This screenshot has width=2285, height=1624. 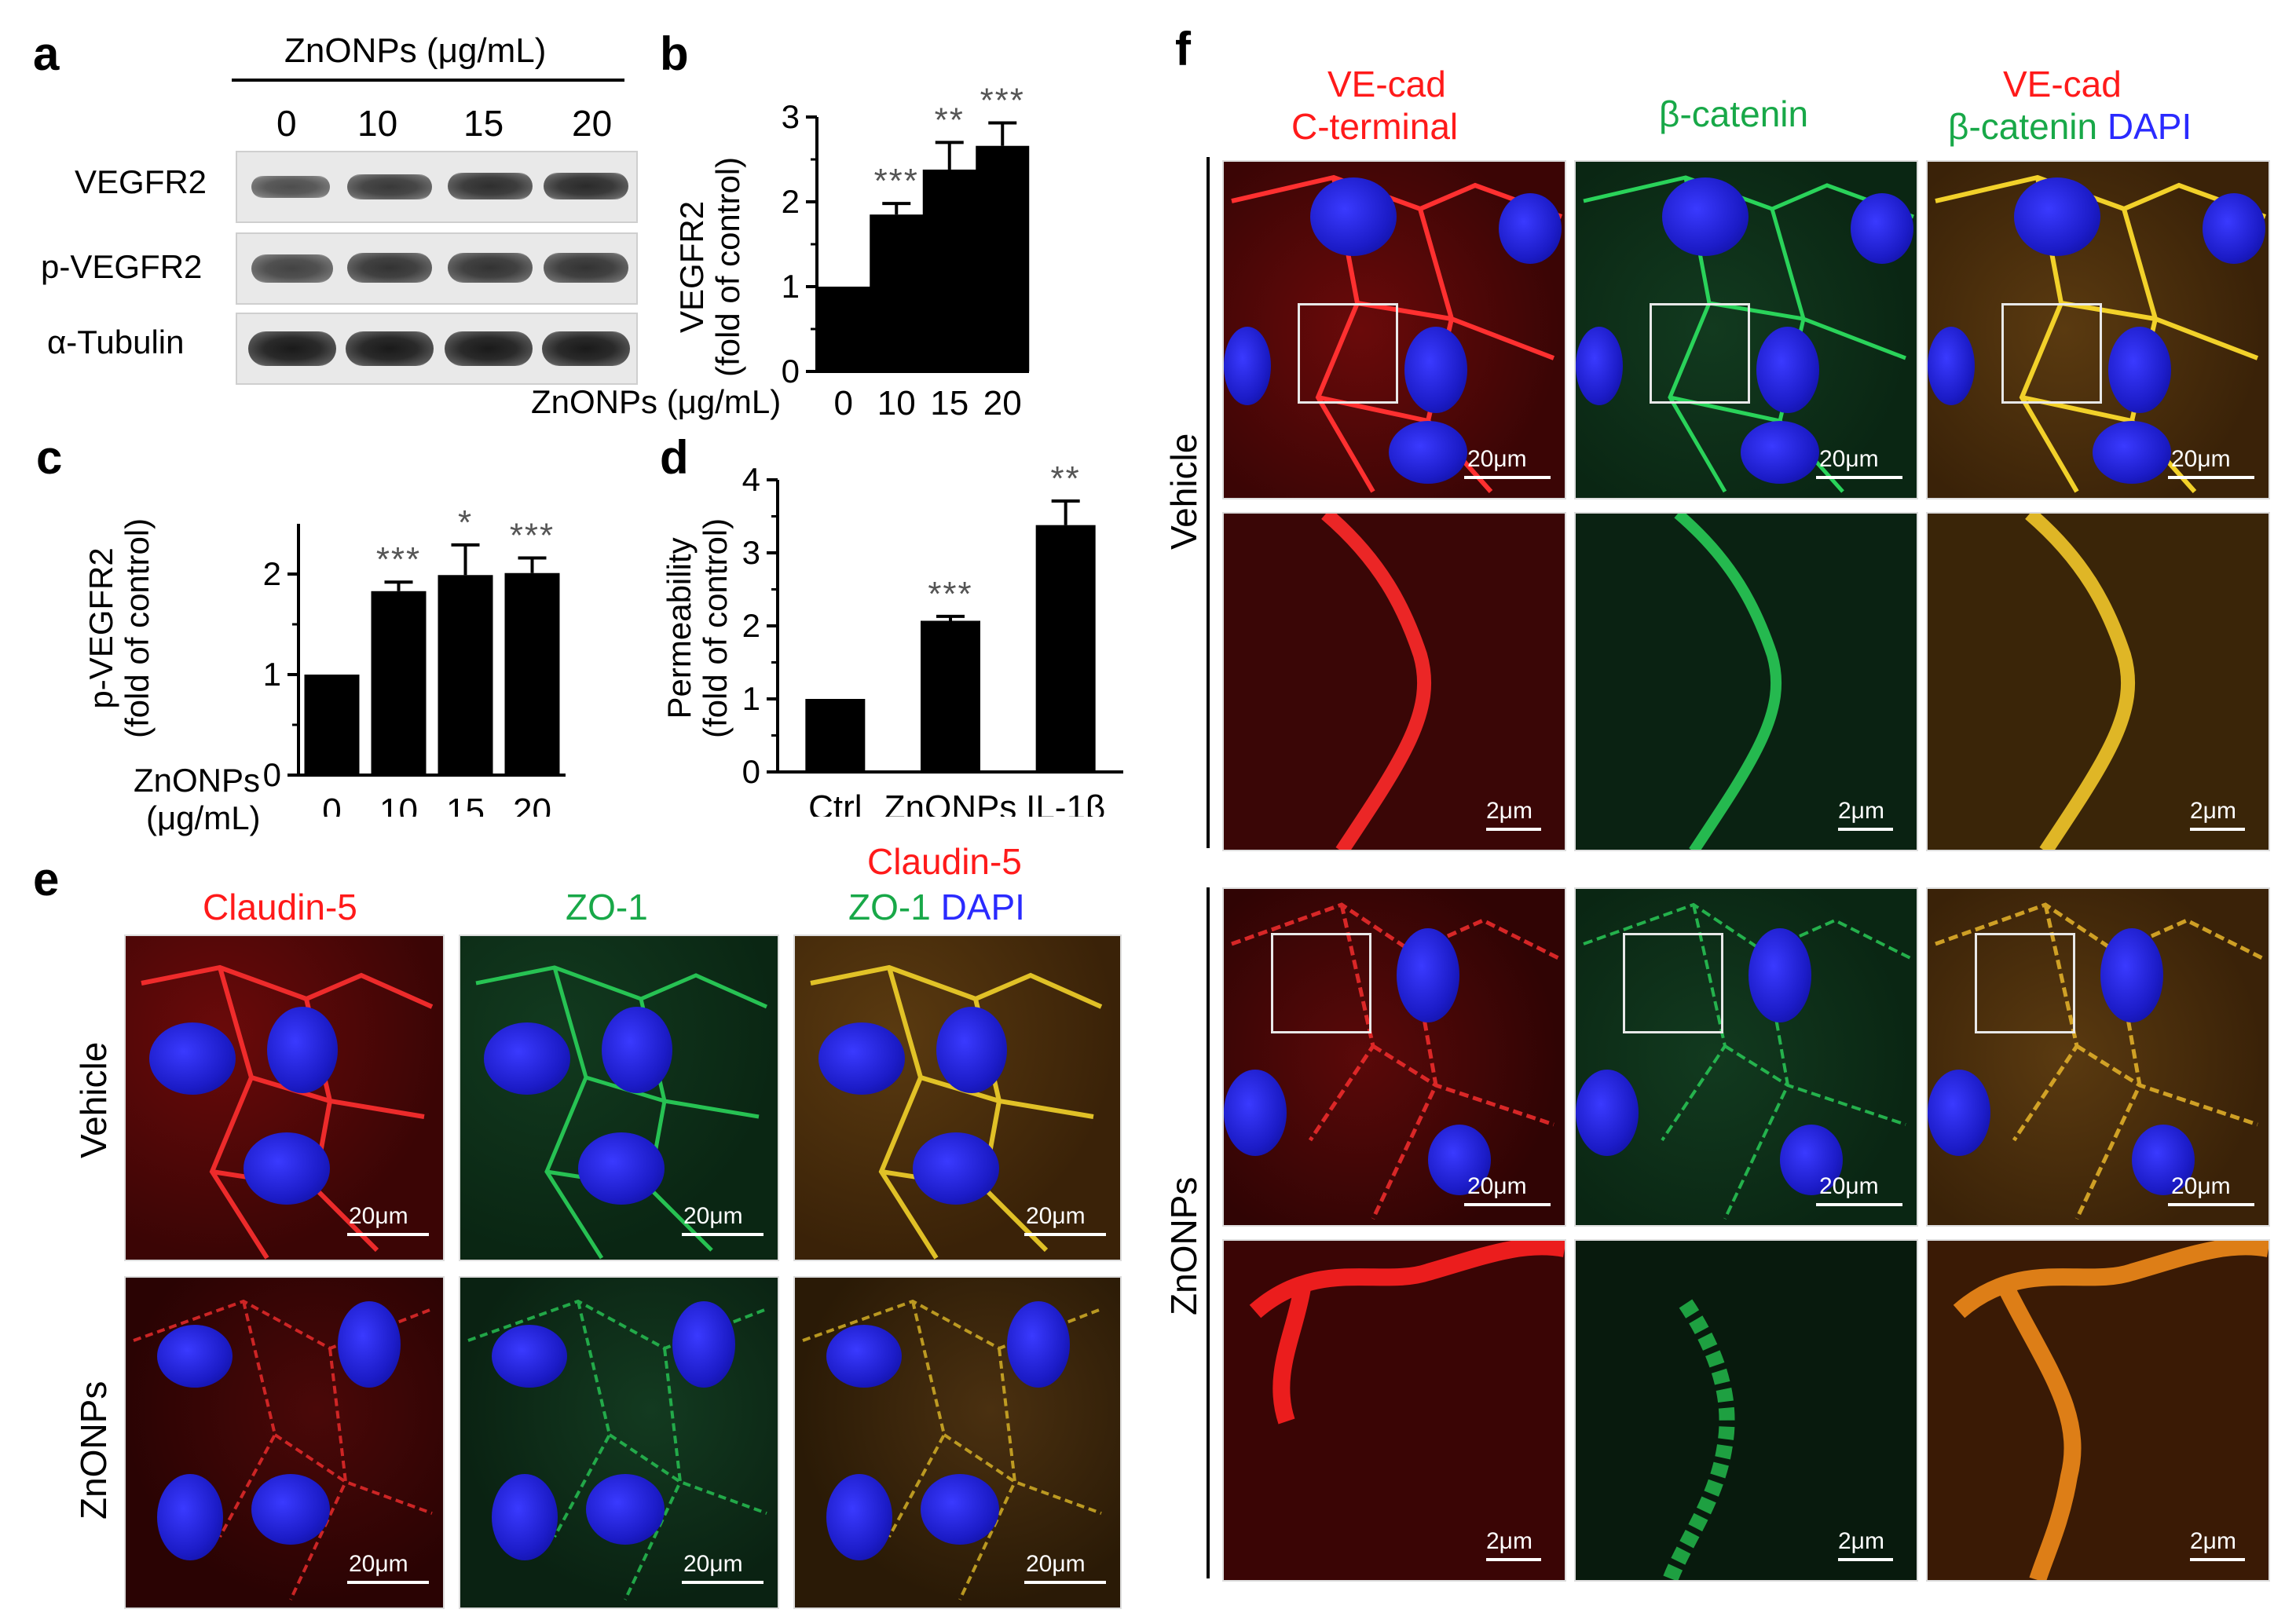 What do you see at coordinates (2098, 1057) in the screenshot?
I see `f-znonps-merge-image: 20μm` at bounding box center [2098, 1057].